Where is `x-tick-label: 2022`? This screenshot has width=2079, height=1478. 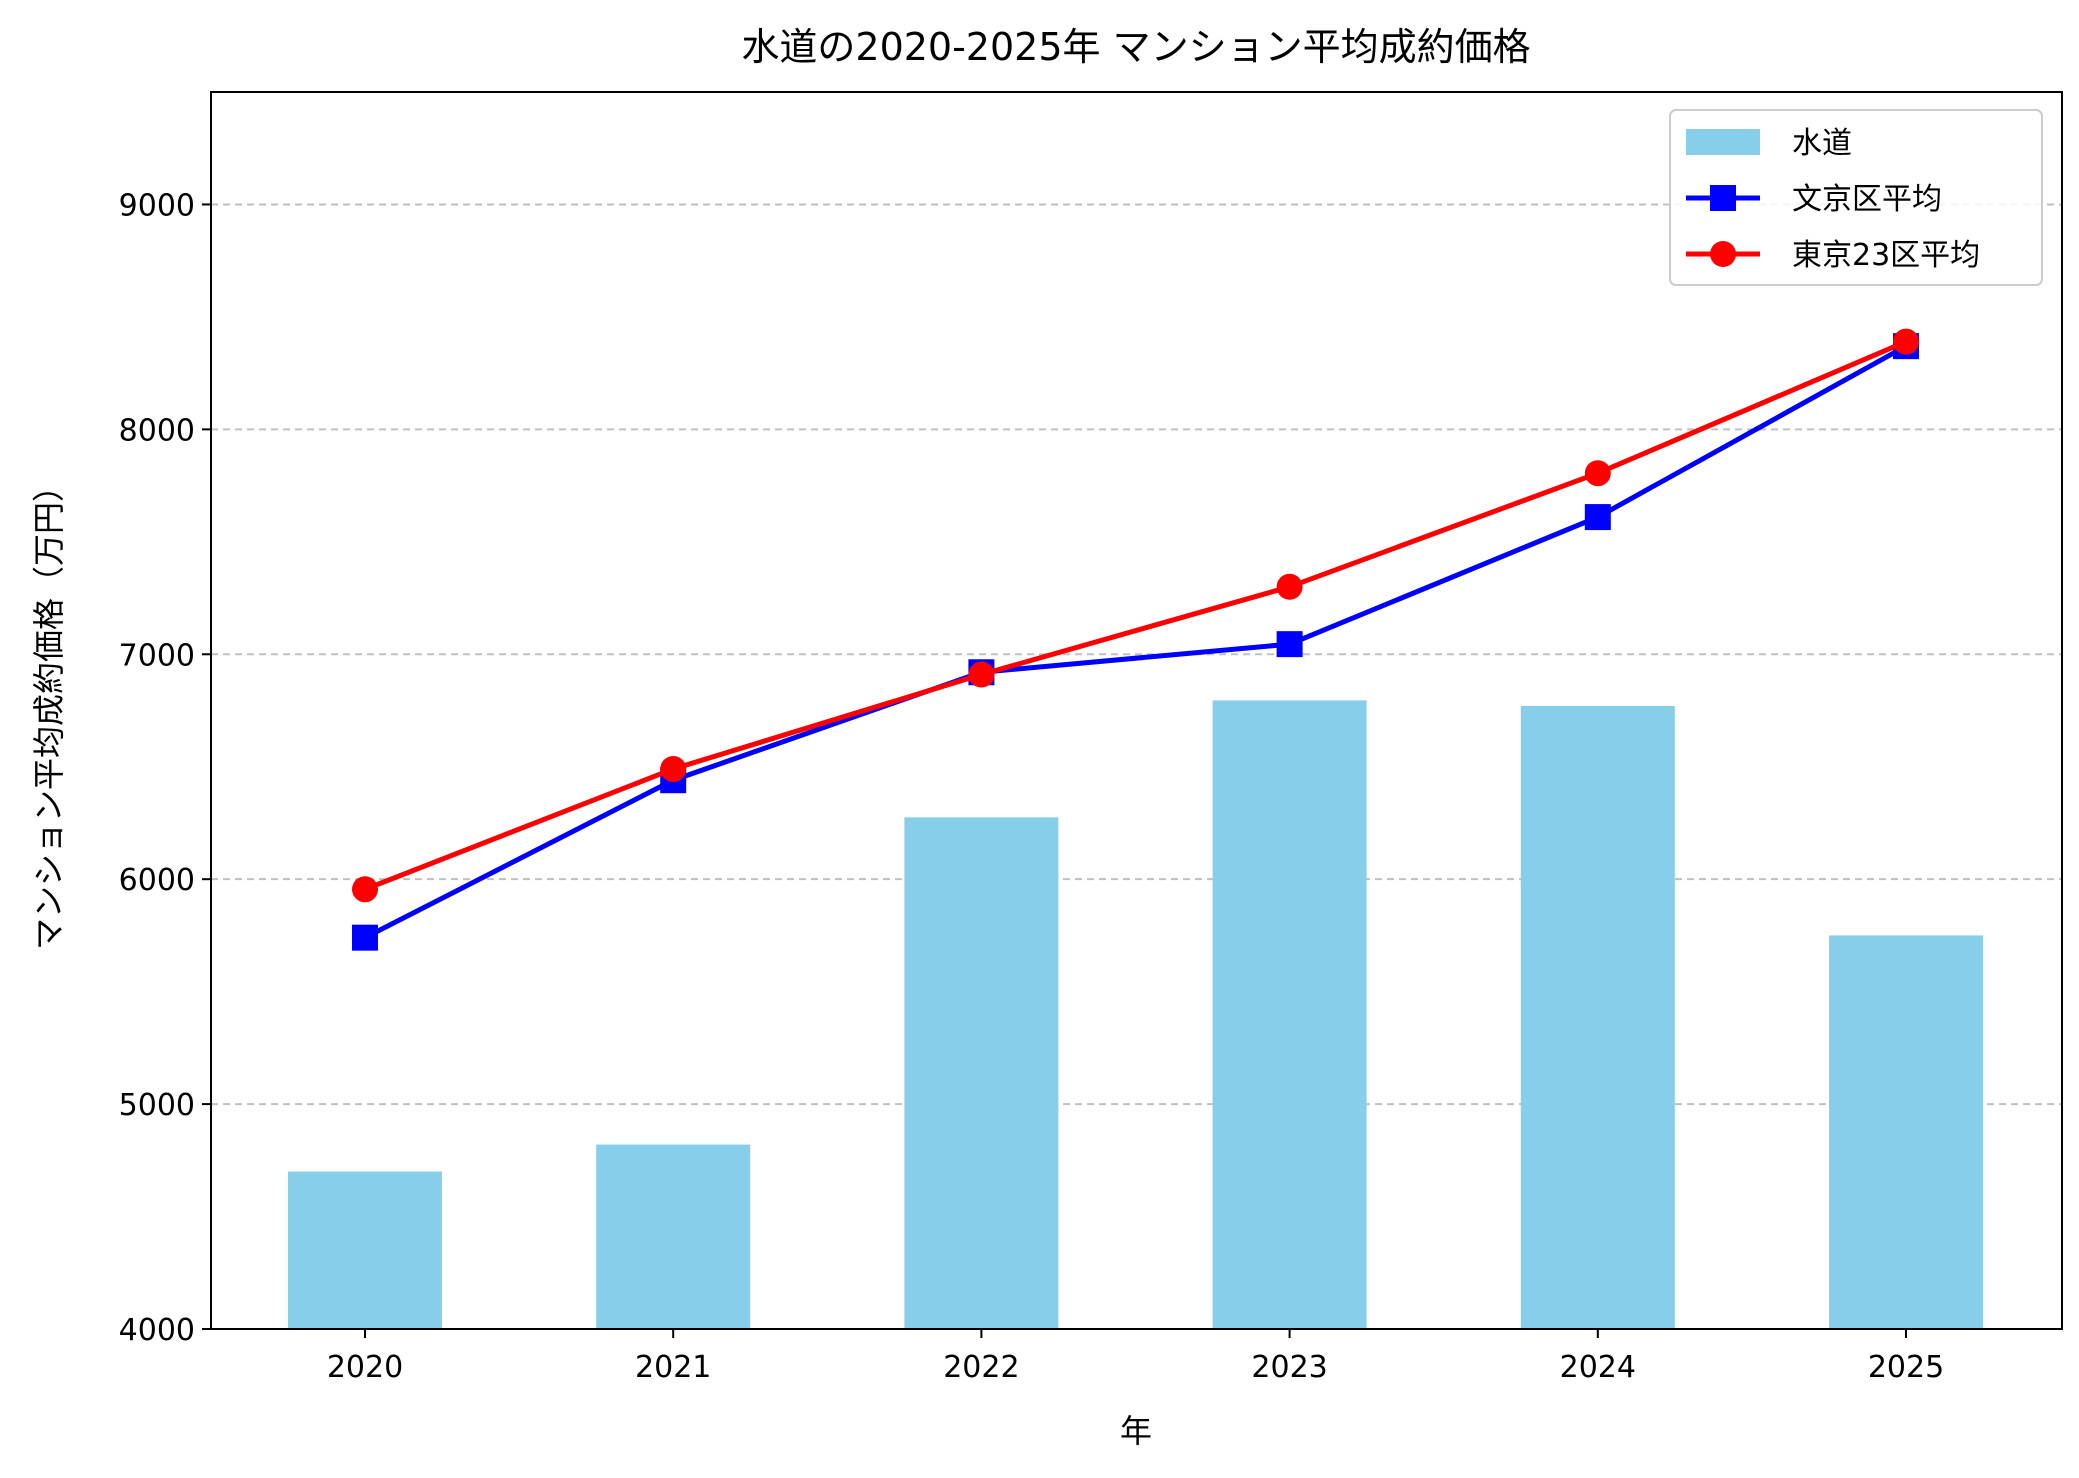
x-tick-label: 2022 is located at coordinates (981, 1367).